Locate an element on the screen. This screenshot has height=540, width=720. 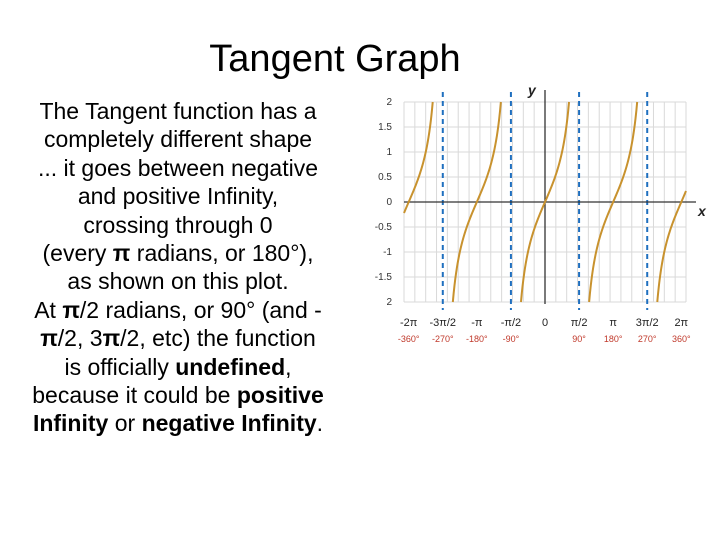
text-span: At is located at coordinates (48, 309).